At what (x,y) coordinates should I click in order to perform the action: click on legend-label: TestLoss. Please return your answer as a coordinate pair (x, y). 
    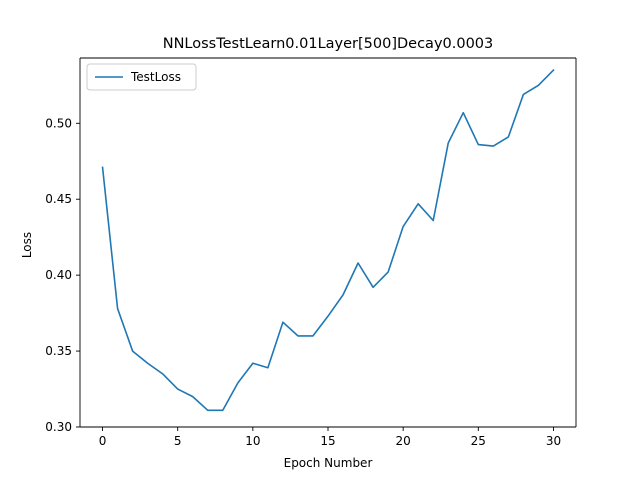
    Looking at the image, I should click on (155, 77).